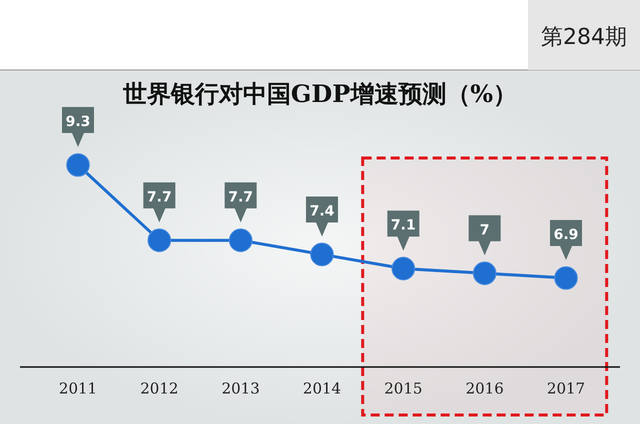 The height and width of the screenshot is (424, 640). What do you see at coordinates (403, 389) in the screenshot?
I see `x-tick-label: 2015` at bounding box center [403, 389].